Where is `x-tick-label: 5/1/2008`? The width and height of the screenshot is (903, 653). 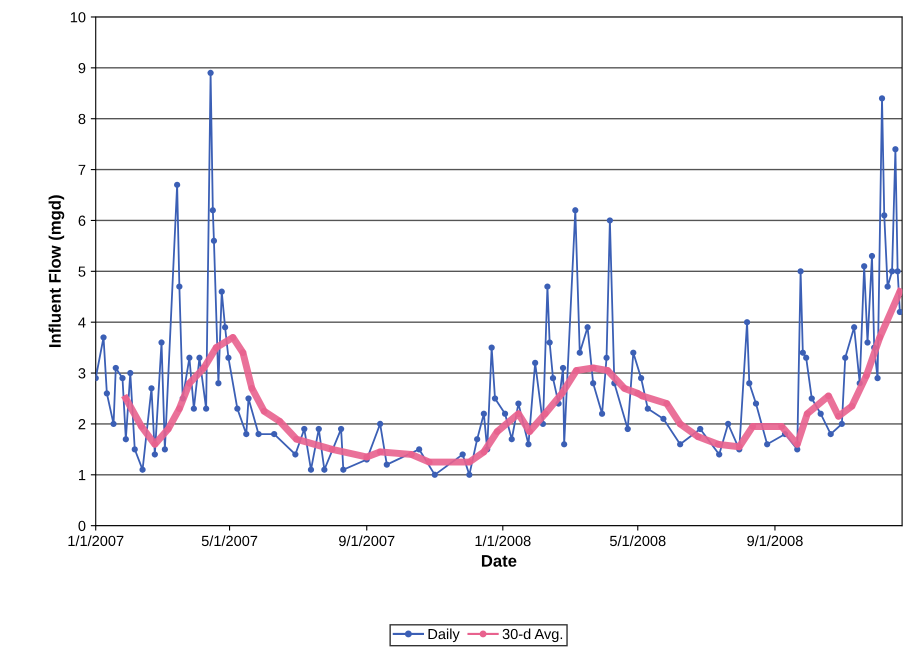
x-tick-label: 5/1/2008 is located at coordinates (638, 540).